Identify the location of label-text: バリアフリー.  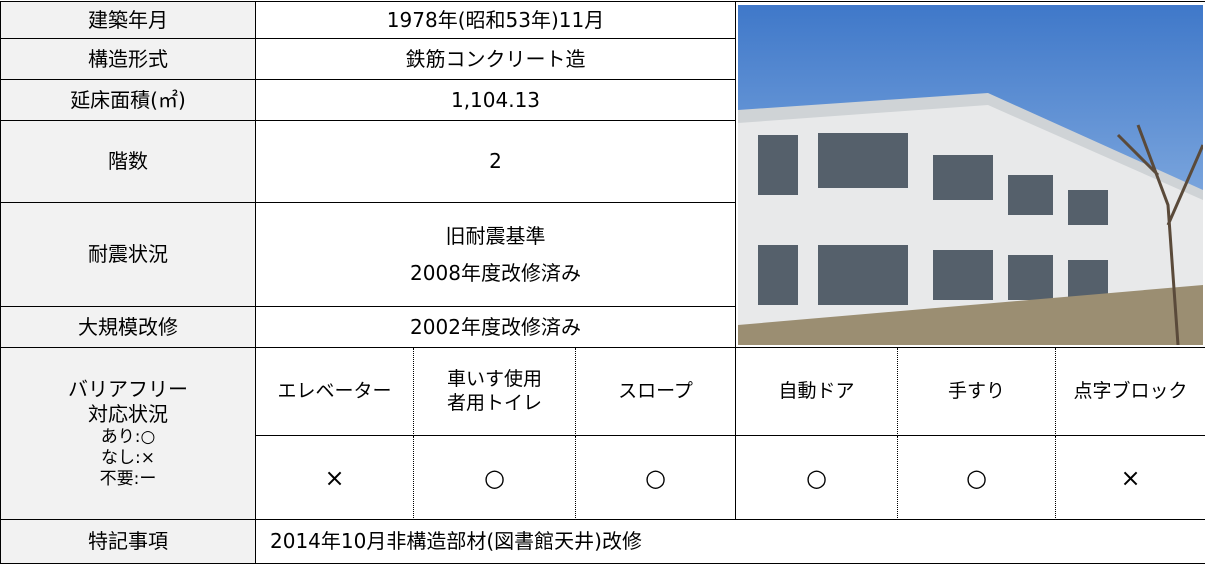
(128, 388).